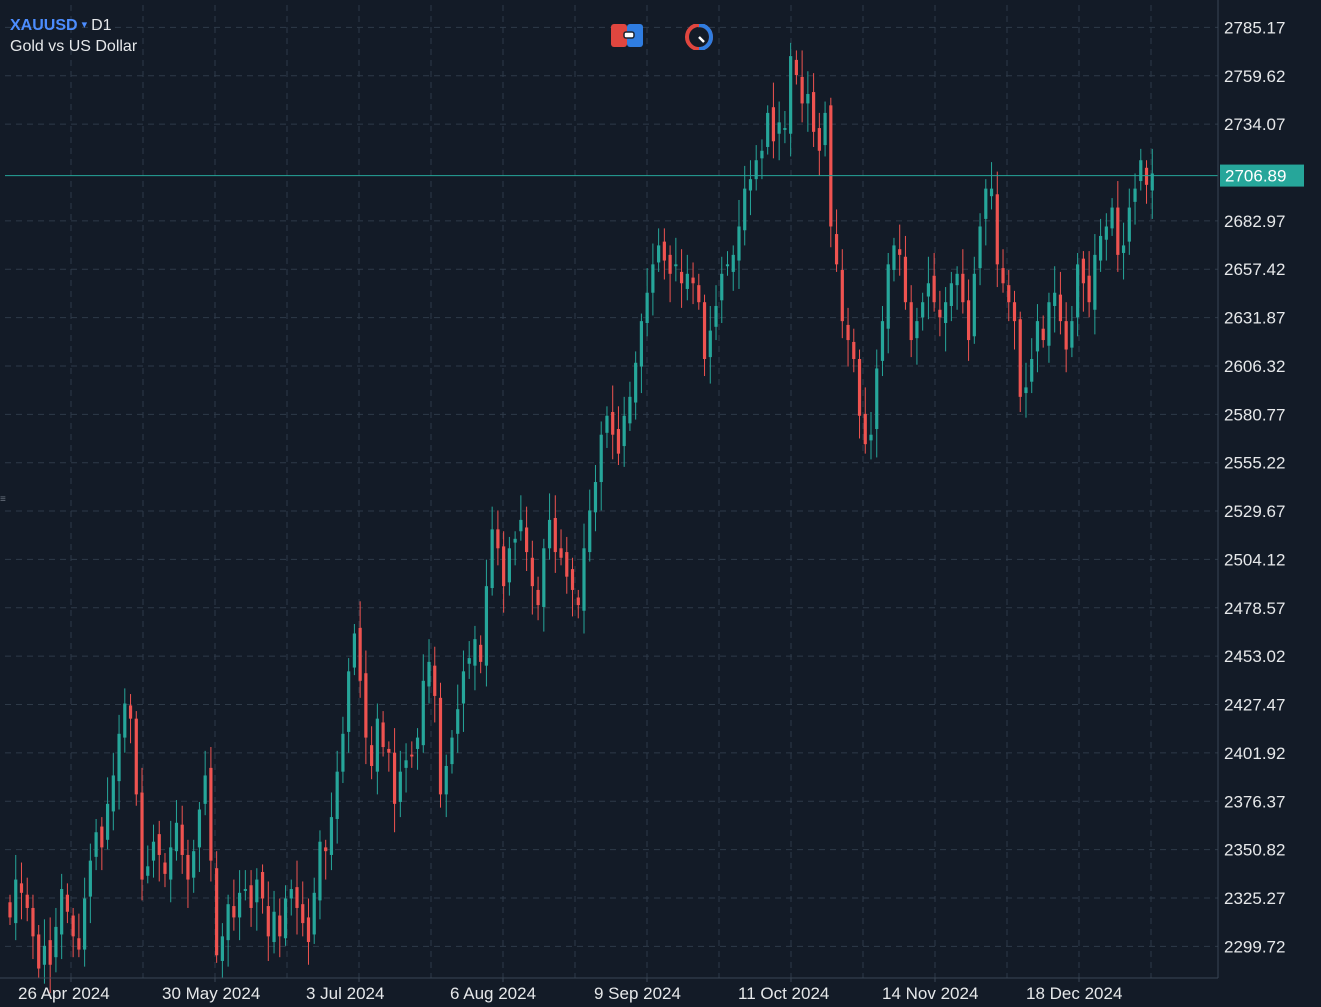 The image size is (1321, 1007). Describe the element at coordinates (627, 38) in the screenshot. I see `trade-panel-icon` at that location.